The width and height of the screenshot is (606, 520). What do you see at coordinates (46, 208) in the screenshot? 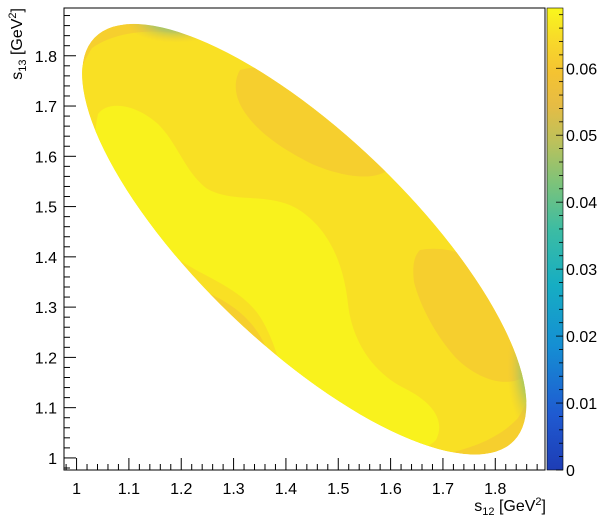
I see `y-tick-label: 1.5` at bounding box center [46, 208].